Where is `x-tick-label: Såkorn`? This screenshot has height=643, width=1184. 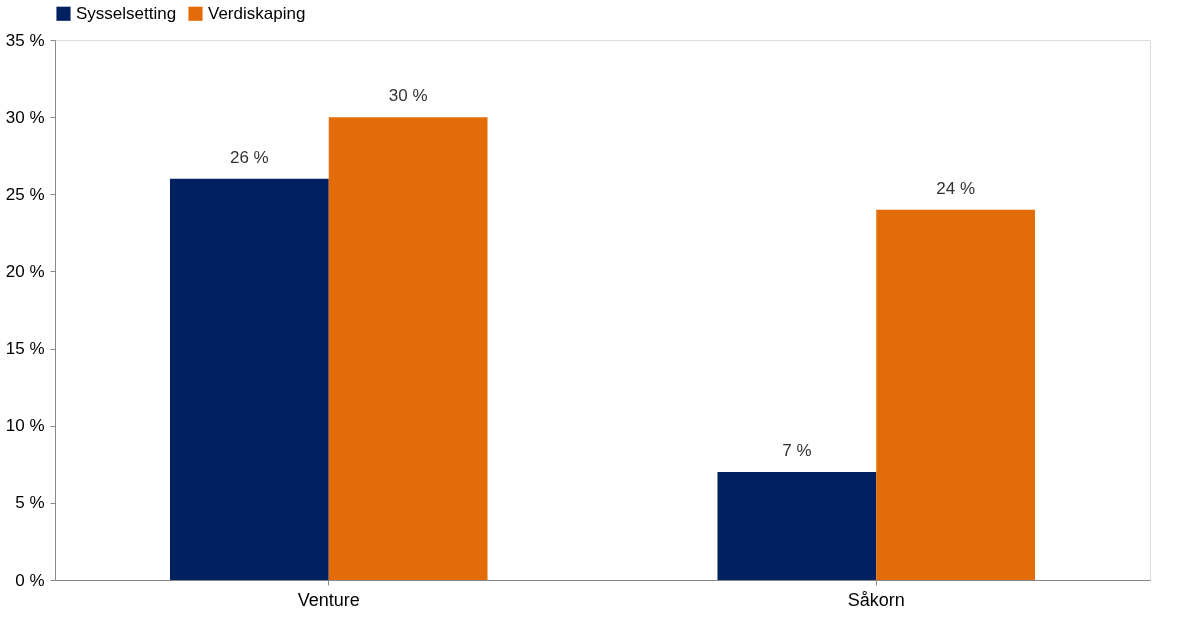 x-tick-label: Såkorn is located at coordinates (876, 599).